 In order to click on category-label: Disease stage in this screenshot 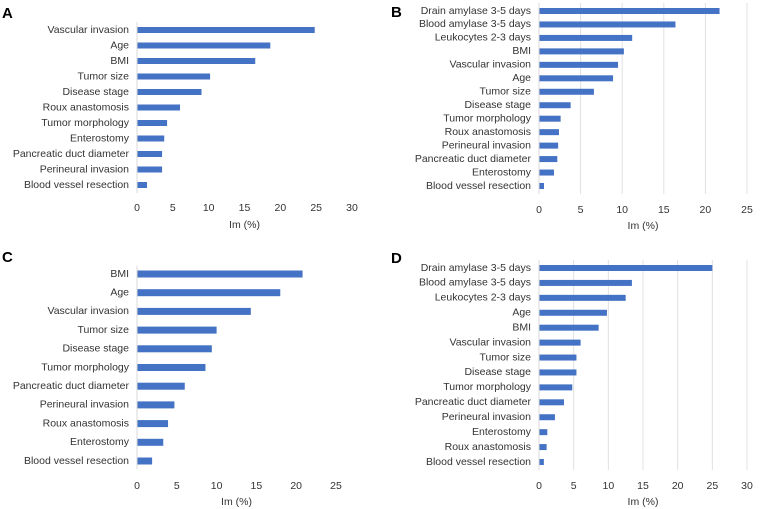, I will do `click(95, 92)`.